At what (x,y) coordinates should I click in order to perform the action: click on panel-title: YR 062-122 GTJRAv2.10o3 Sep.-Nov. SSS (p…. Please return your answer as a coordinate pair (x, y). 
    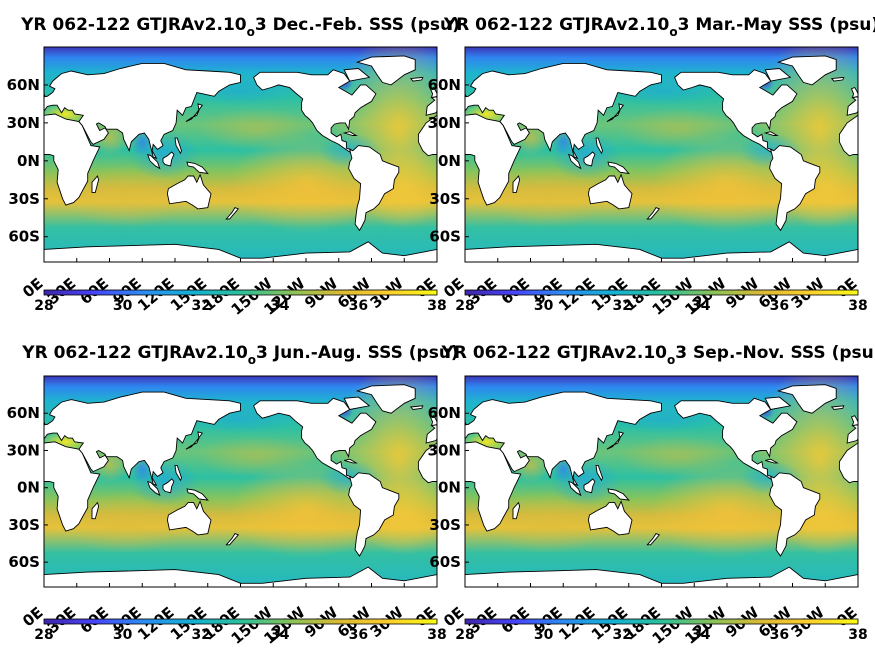
    Looking at the image, I should click on (658, 355).